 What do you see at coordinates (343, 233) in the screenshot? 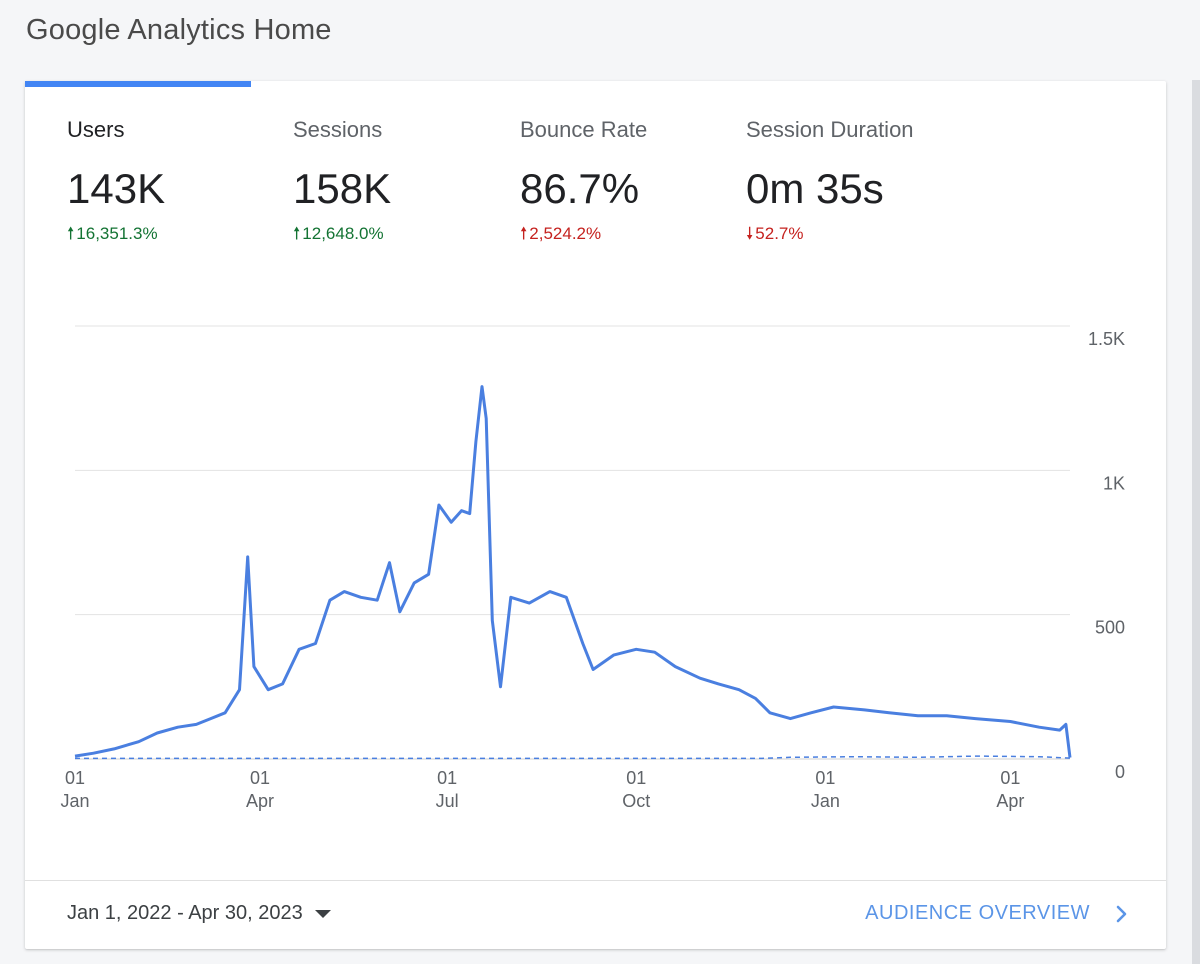
I see `metric-change-value: 12,648.0%` at bounding box center [343, 233].